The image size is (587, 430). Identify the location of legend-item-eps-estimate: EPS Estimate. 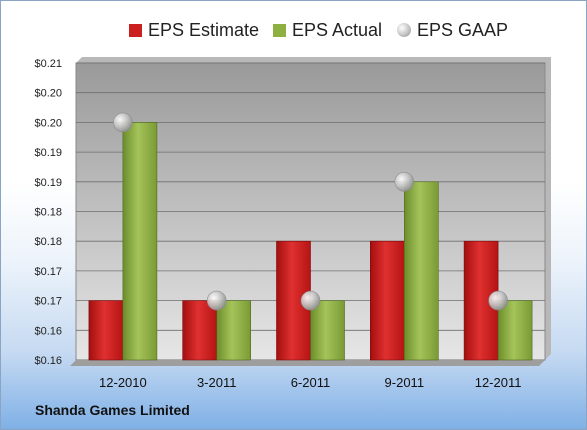
(194, 30).